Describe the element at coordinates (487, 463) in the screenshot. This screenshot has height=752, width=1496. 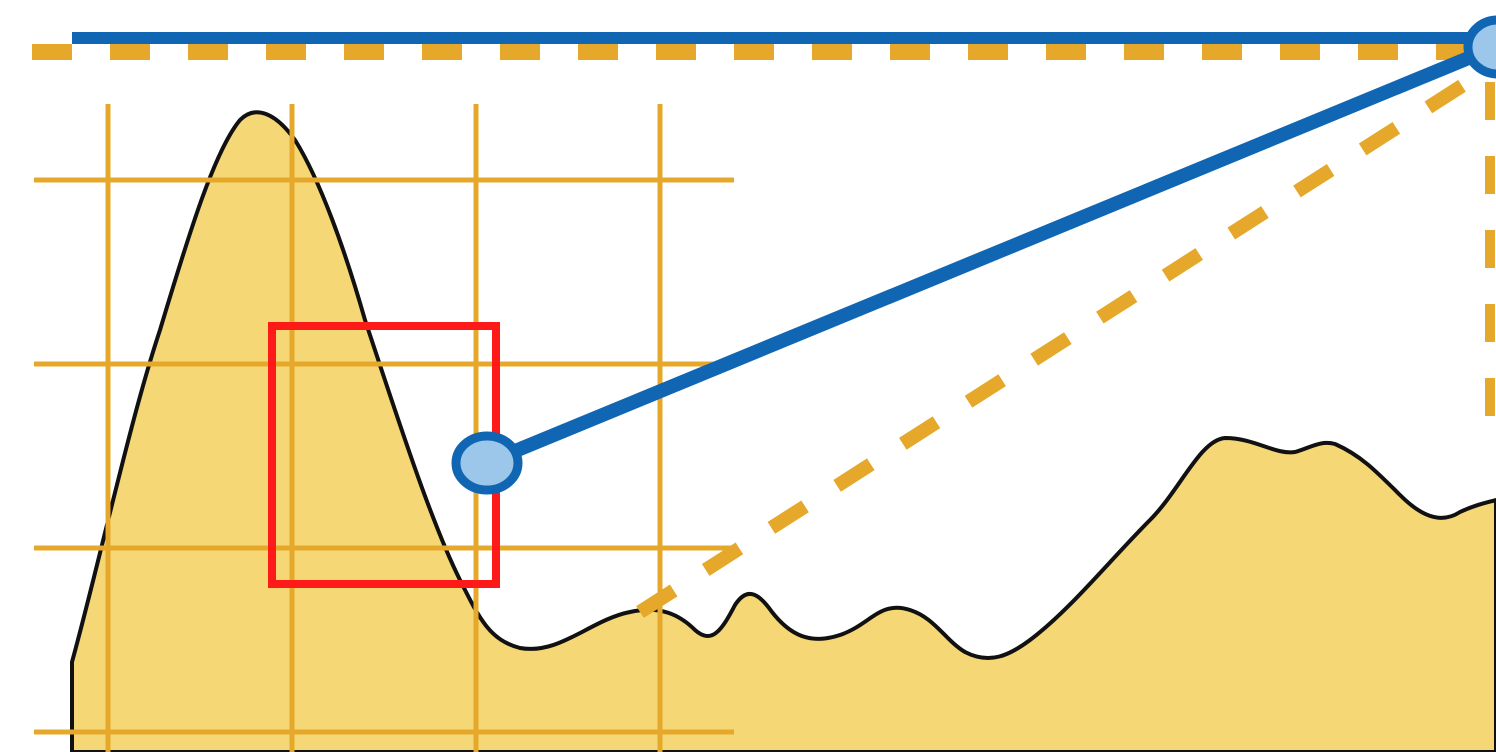
I see `start-node` at that location.